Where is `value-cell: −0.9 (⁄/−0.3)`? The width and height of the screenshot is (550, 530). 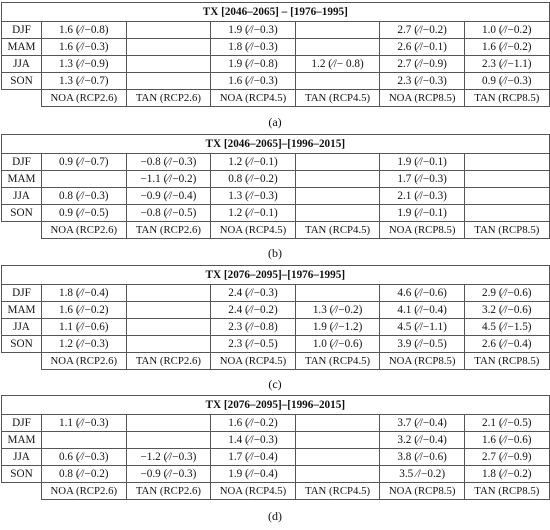 value-cell: −0.9 (⁄/−0.3) is located at coordinates (168, 474).